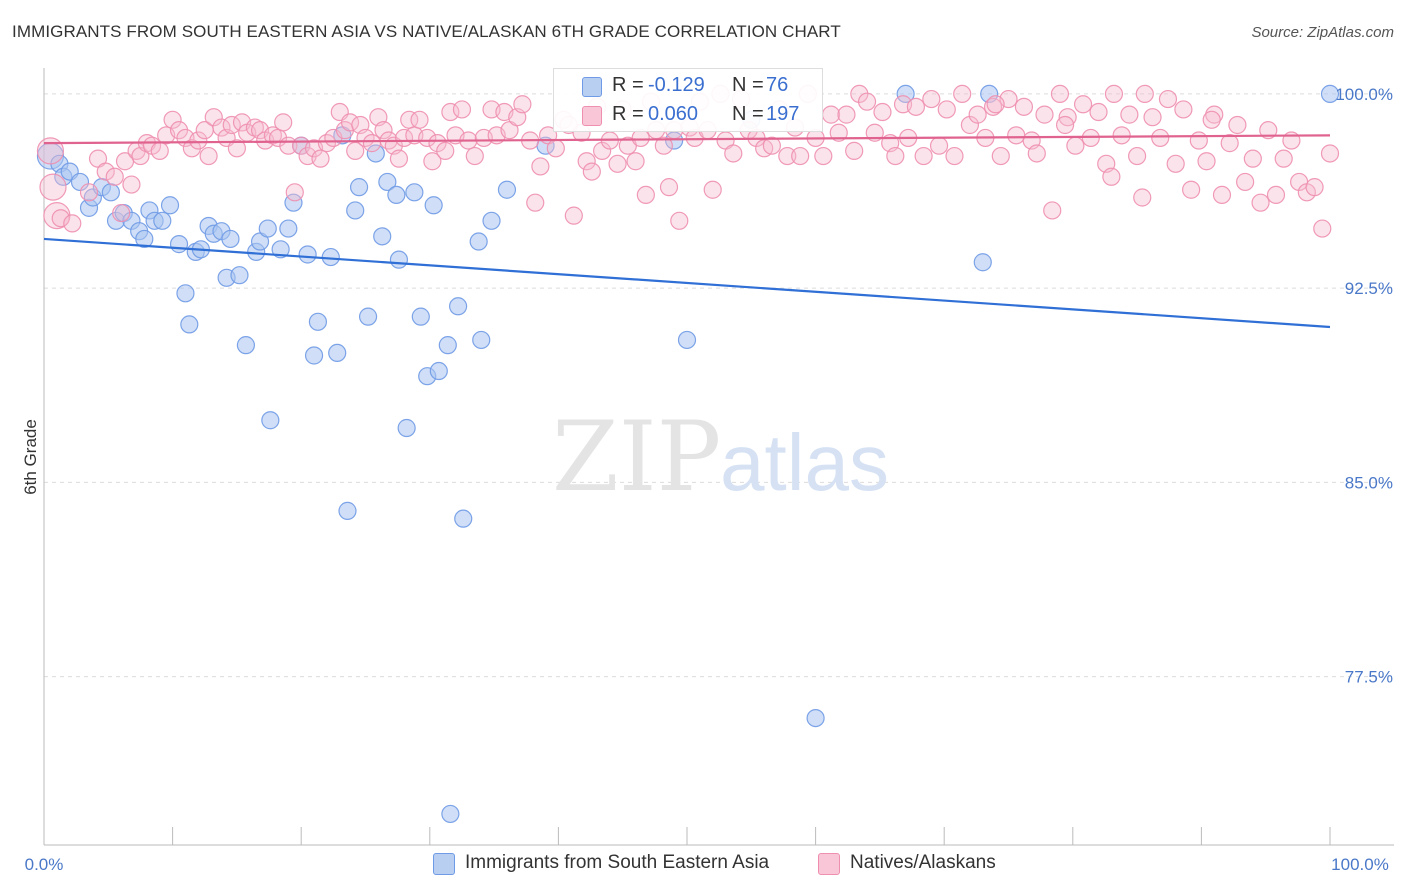 This screenshot has width=1406, height=892. I want to click on stats-legend-row-natives: R = 0.060 N = 197, so click(688, 115).